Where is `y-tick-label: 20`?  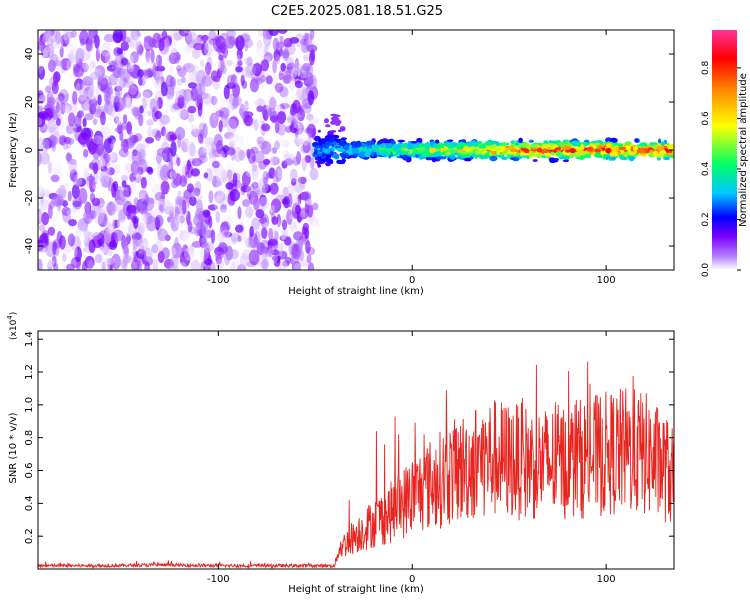
y-tick-label: 20 is located at coordinates (29, 102).